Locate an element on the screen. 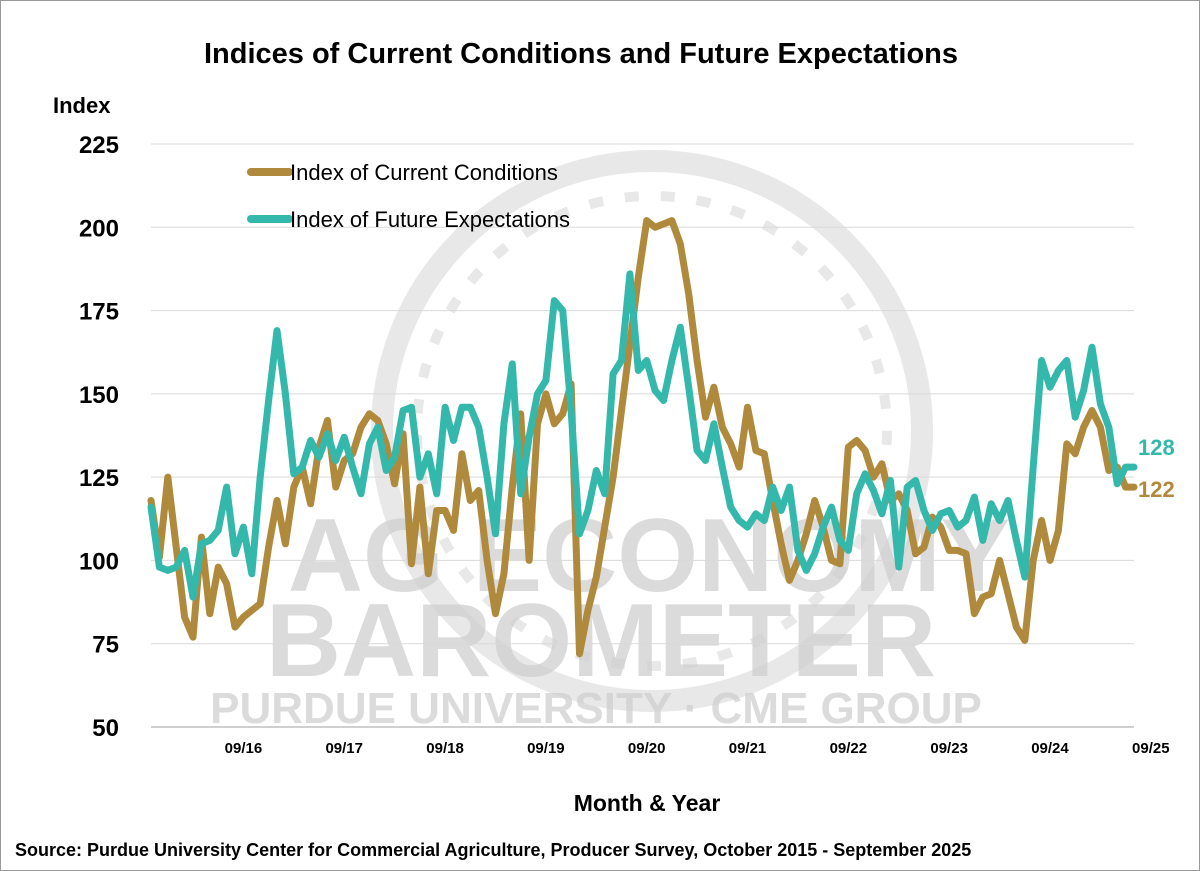  x-axis-label: Month & Year is located at coordinates (647, 803).